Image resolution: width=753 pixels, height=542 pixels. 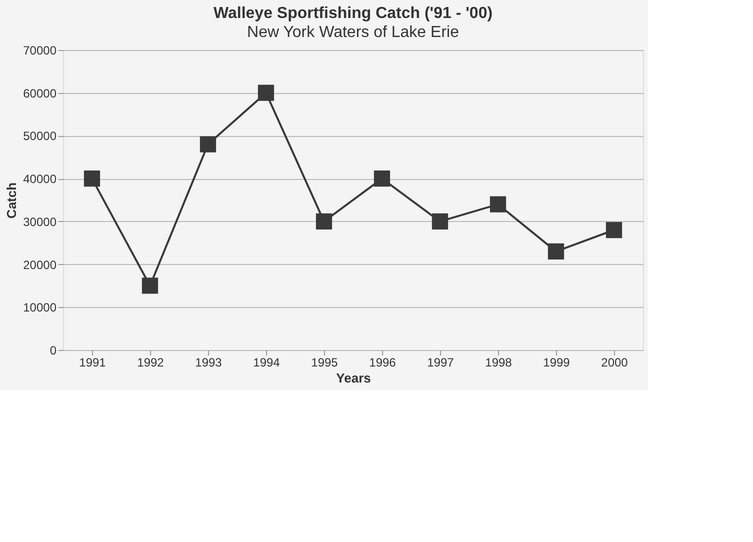 I want to click on x-tick-label: 1996, so click(x=382, y=363).